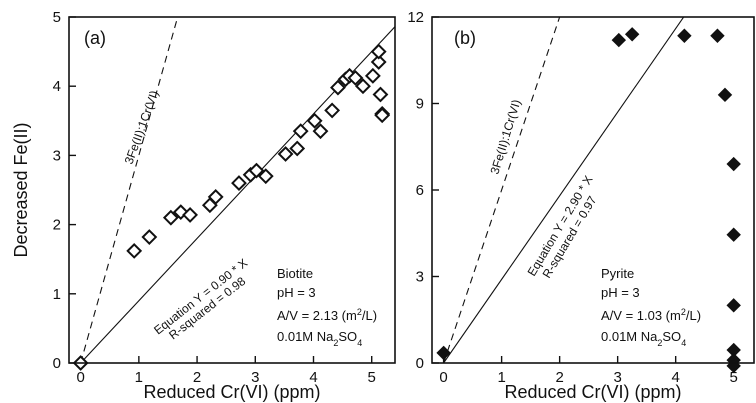 The height and width of the screenshot is (403, 756). I want to click on panel-b-mineral: Pyrite, so click(617, 273).